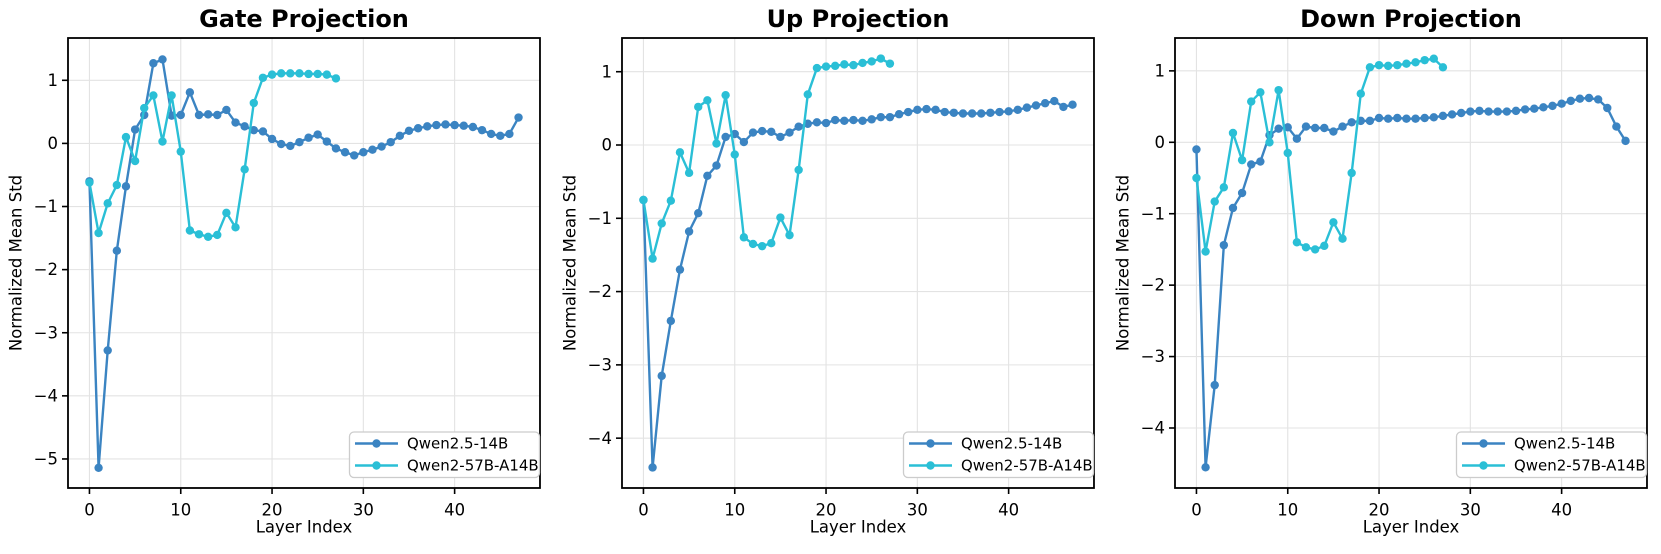 The height and width of the screenshot is (554, 1661). I want to click on legend-label-0: Qwen2.5-14B, so click(457, 444).